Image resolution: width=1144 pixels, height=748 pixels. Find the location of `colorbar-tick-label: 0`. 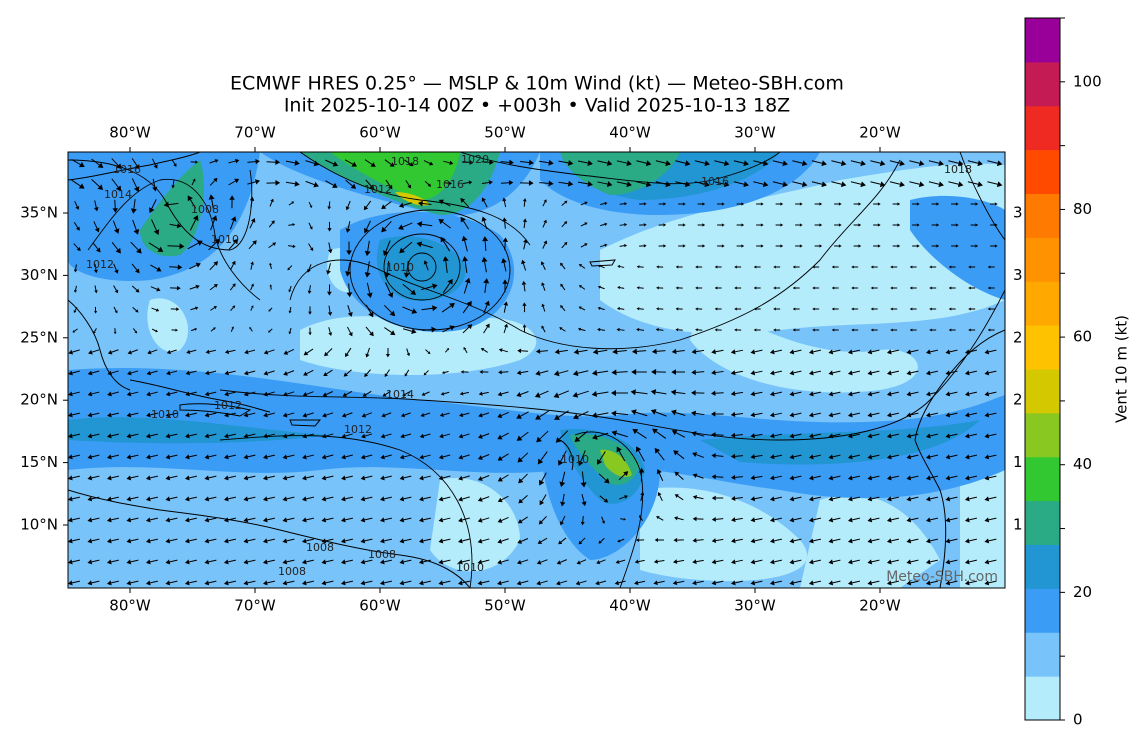

colorbar-tick-label: 0 is located at coordinates (1078, 720).